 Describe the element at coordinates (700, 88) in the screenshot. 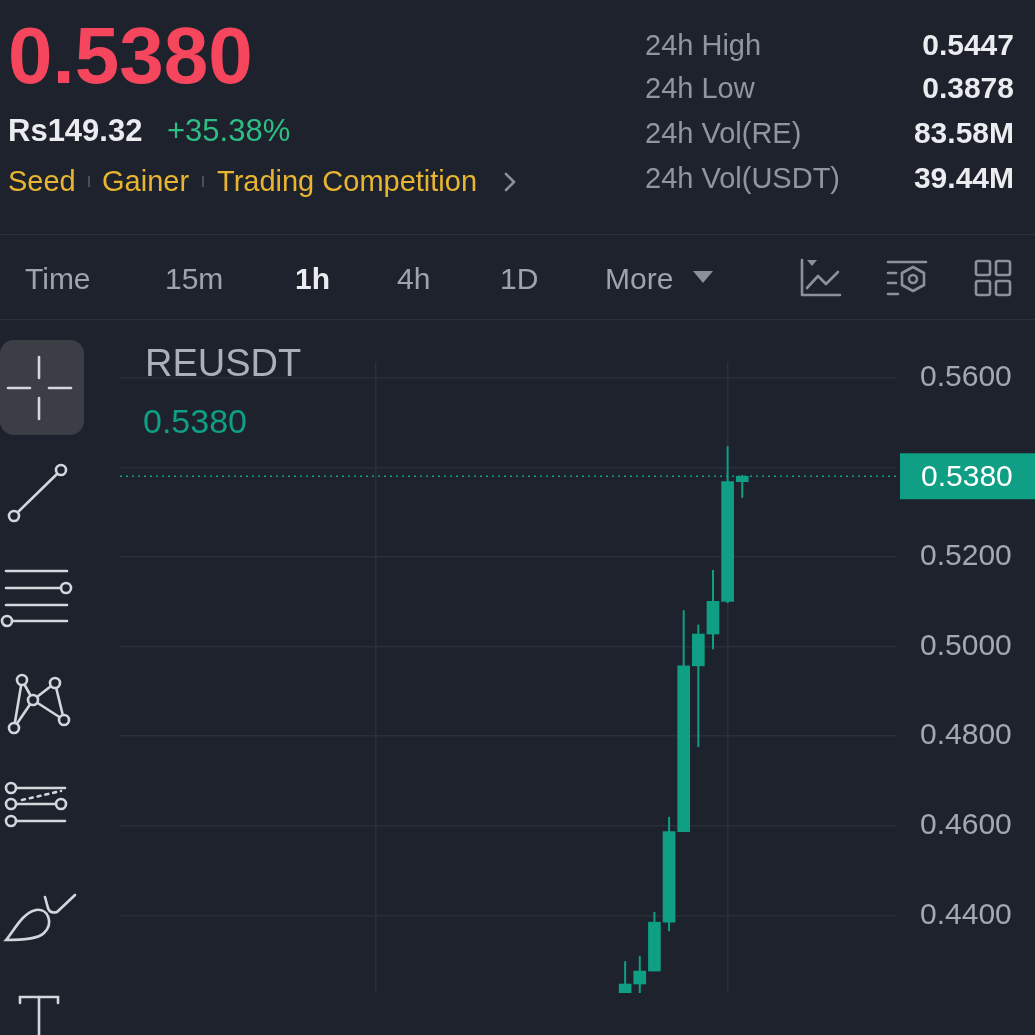

I see `text: 24h Low` at that location.